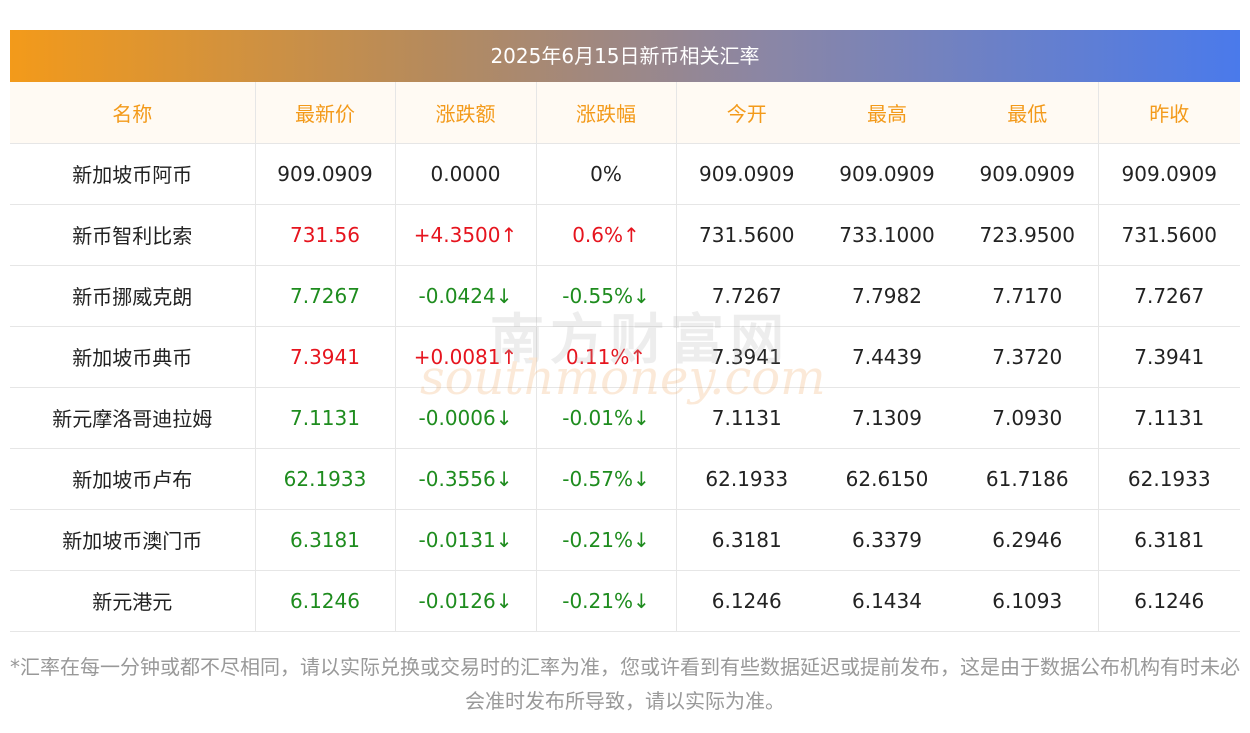 This screenshot has width=1250, height=733. Describe the element at coordinates (746, 540) in the screenshot. I see `open-price: 6.3181` at that location.